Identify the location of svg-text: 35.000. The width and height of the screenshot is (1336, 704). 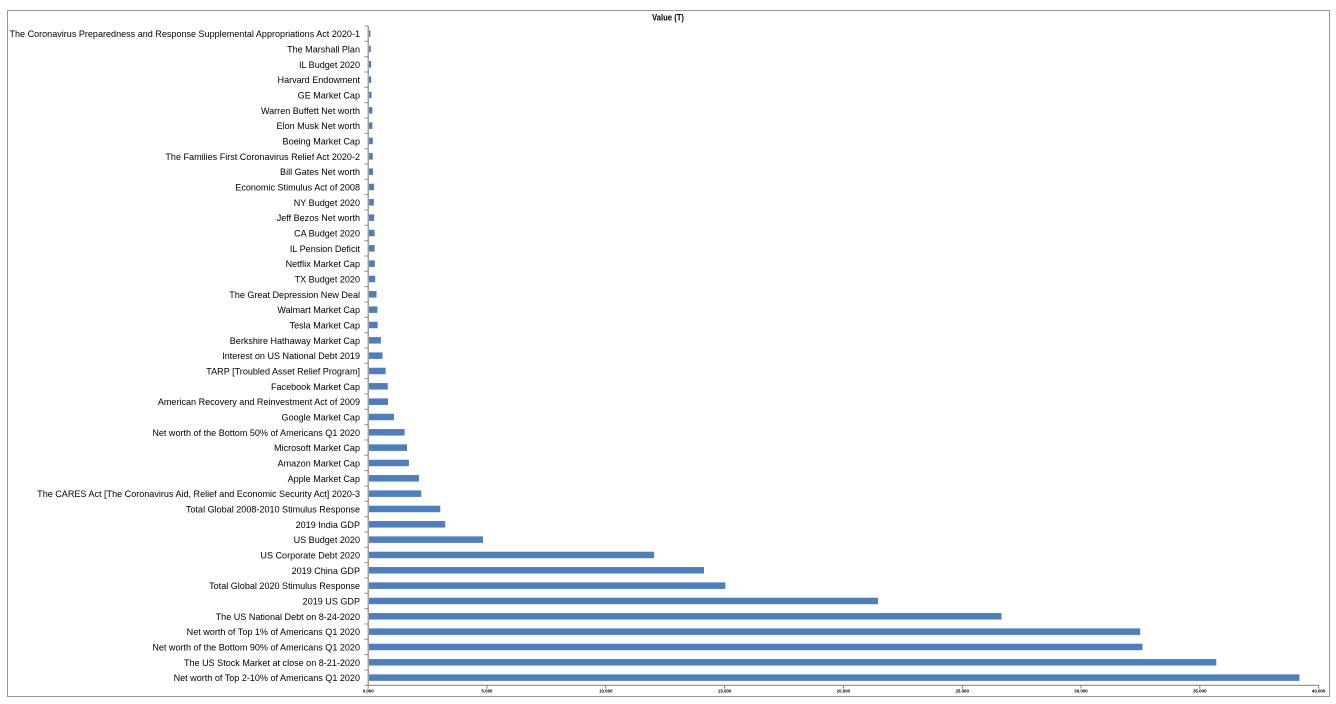
(1200, 690).